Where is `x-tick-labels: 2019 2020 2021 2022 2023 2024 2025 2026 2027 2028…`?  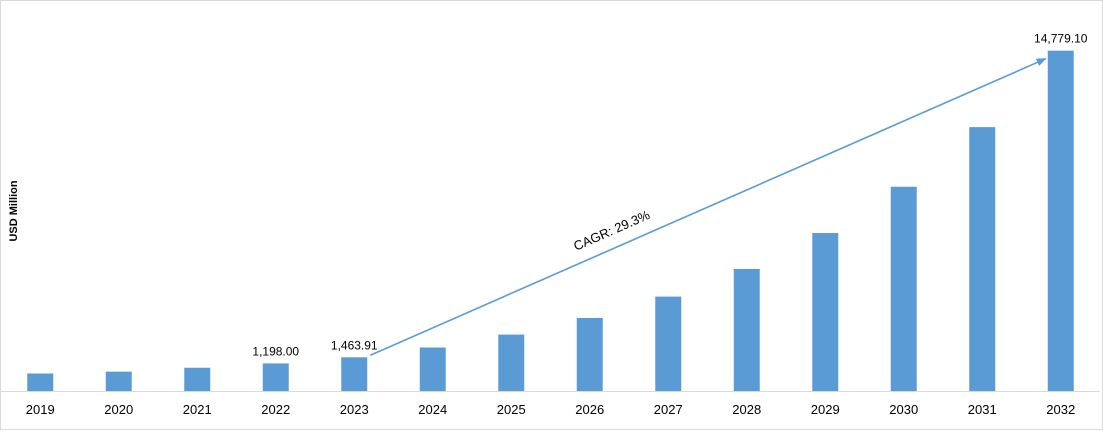 x-tick-labels: 2019 2020 2021 2022 2023 2024 2025 2026 2027 2028… is located at coordinates (550, 409).